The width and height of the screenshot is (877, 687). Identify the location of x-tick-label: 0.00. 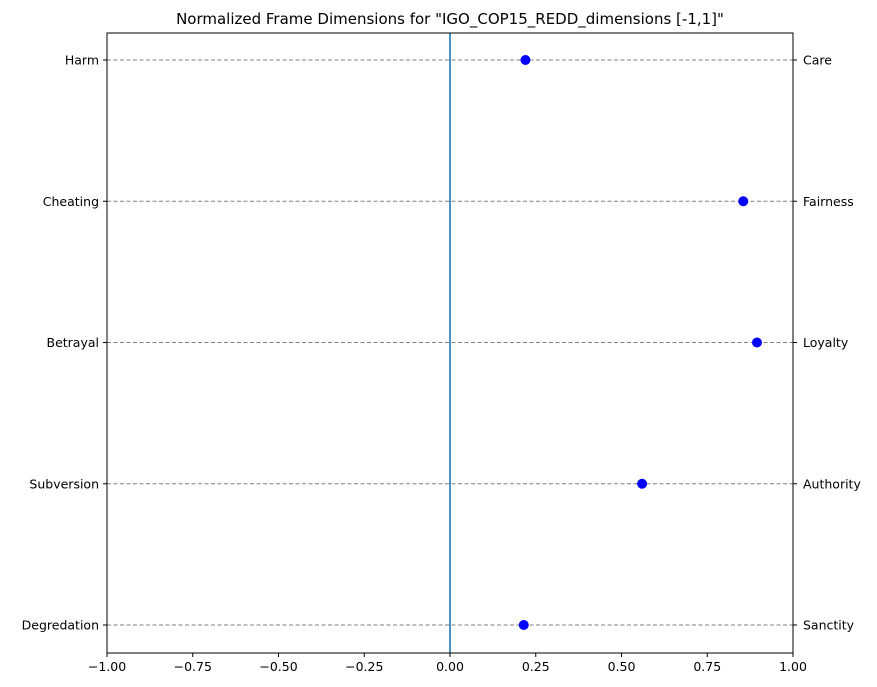
(450, 666).